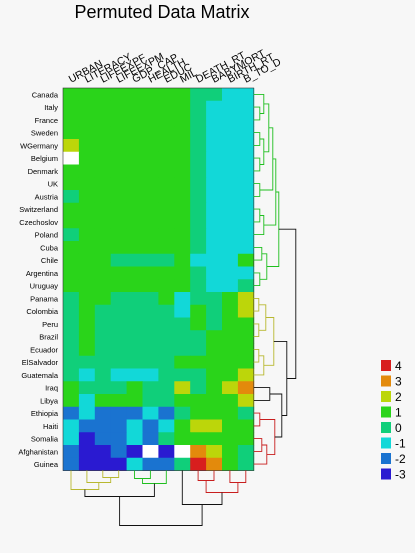  Describe the element at coordinates (398, 397) in the screenshot. I see `legend-label: 2` at that location.